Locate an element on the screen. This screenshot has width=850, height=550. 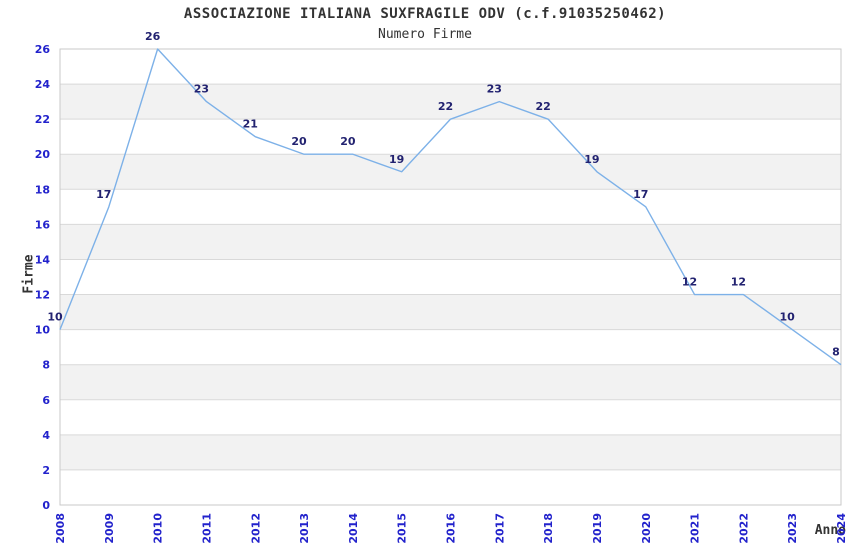
x-tick-label: 2010 is located at coordinates (158, 528).